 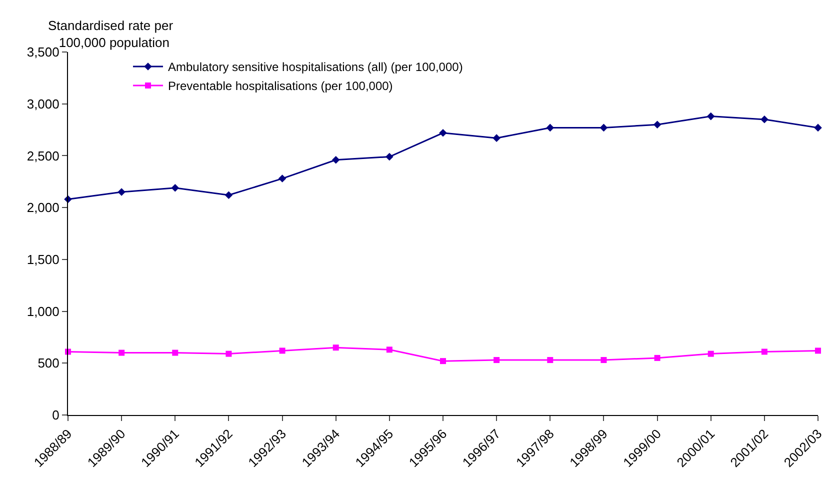 What do you see at coordinates (43, 311) in the screenshot?
I see `y-tick-label: 1,000` at bounding box center [43, 311].